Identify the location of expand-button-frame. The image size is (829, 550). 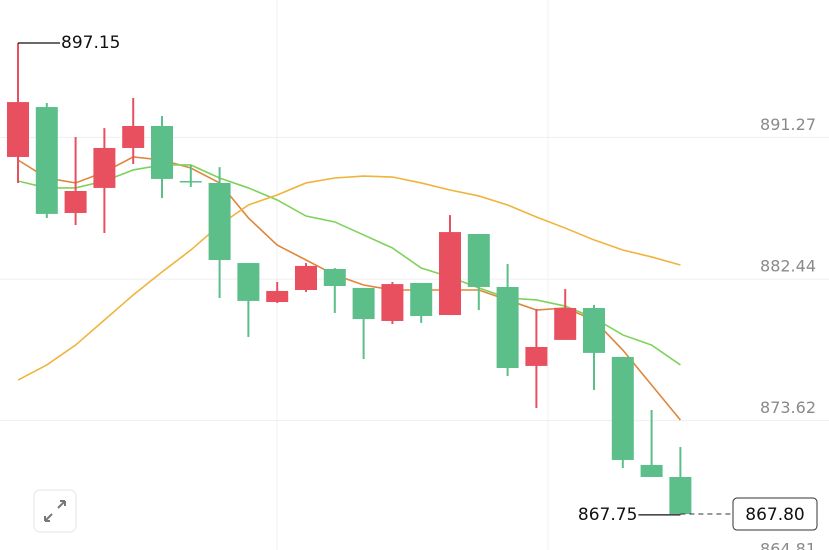
(55, 511).